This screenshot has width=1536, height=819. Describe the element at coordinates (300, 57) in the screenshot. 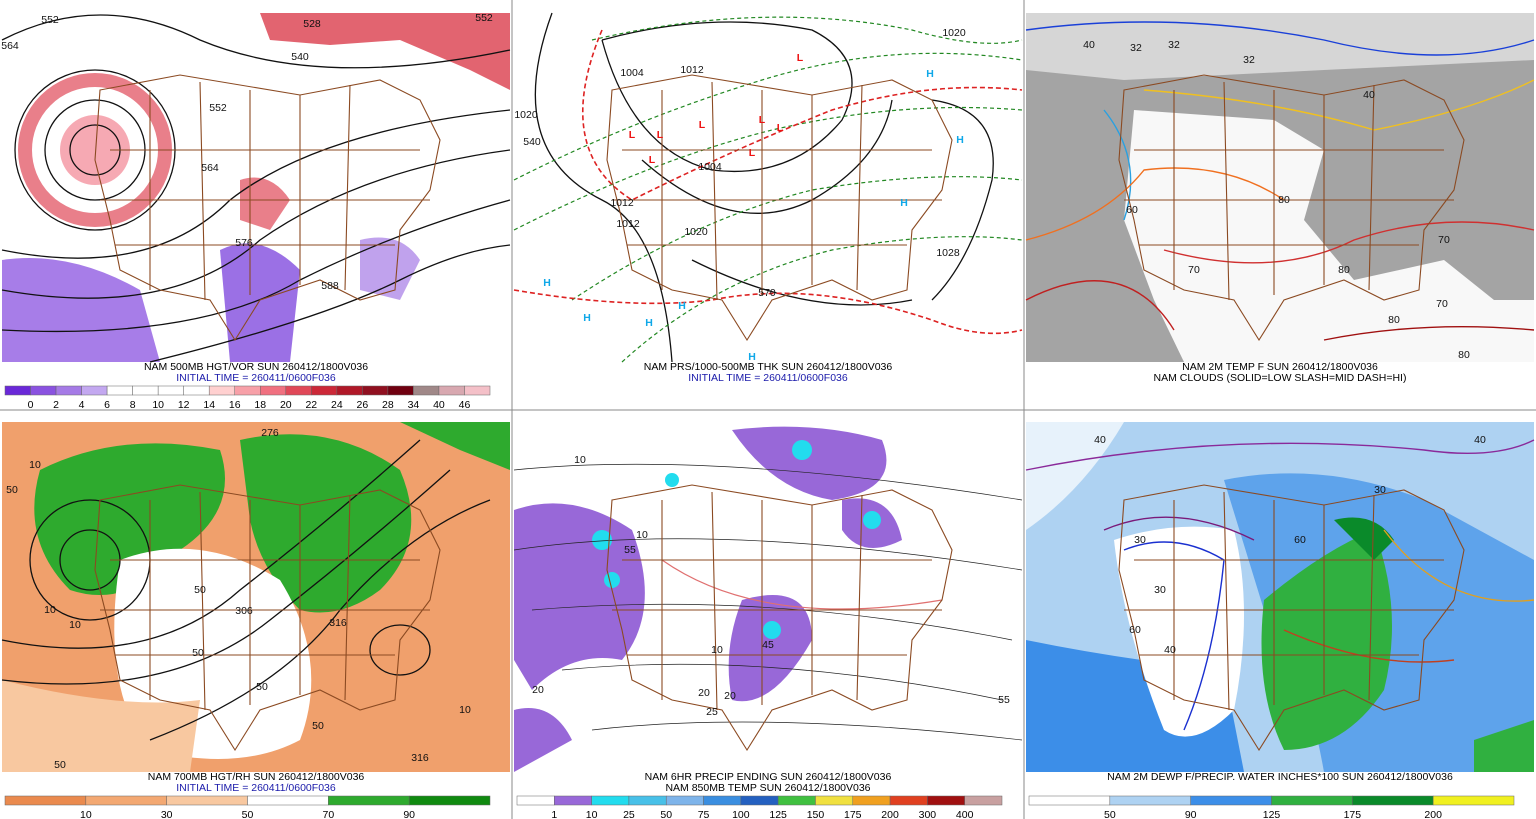

I see `contour-label: 540` at that location.